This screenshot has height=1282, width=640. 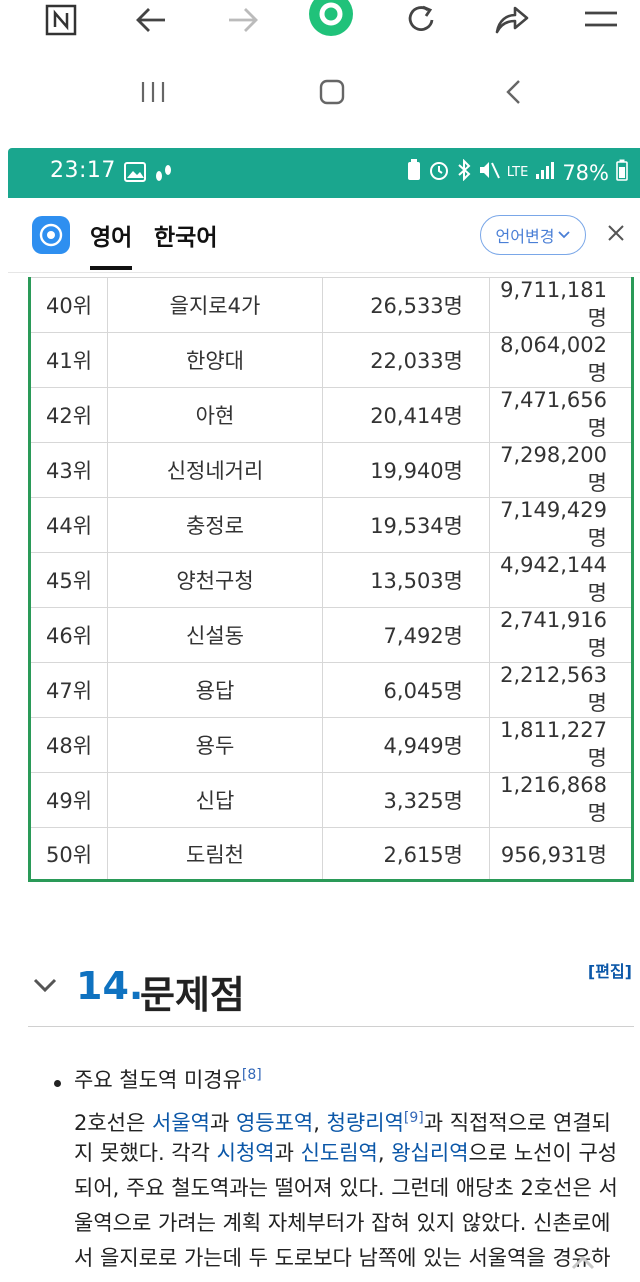 I want to click on link-seoul-station: 서울역, so click(x=181, y=1123).